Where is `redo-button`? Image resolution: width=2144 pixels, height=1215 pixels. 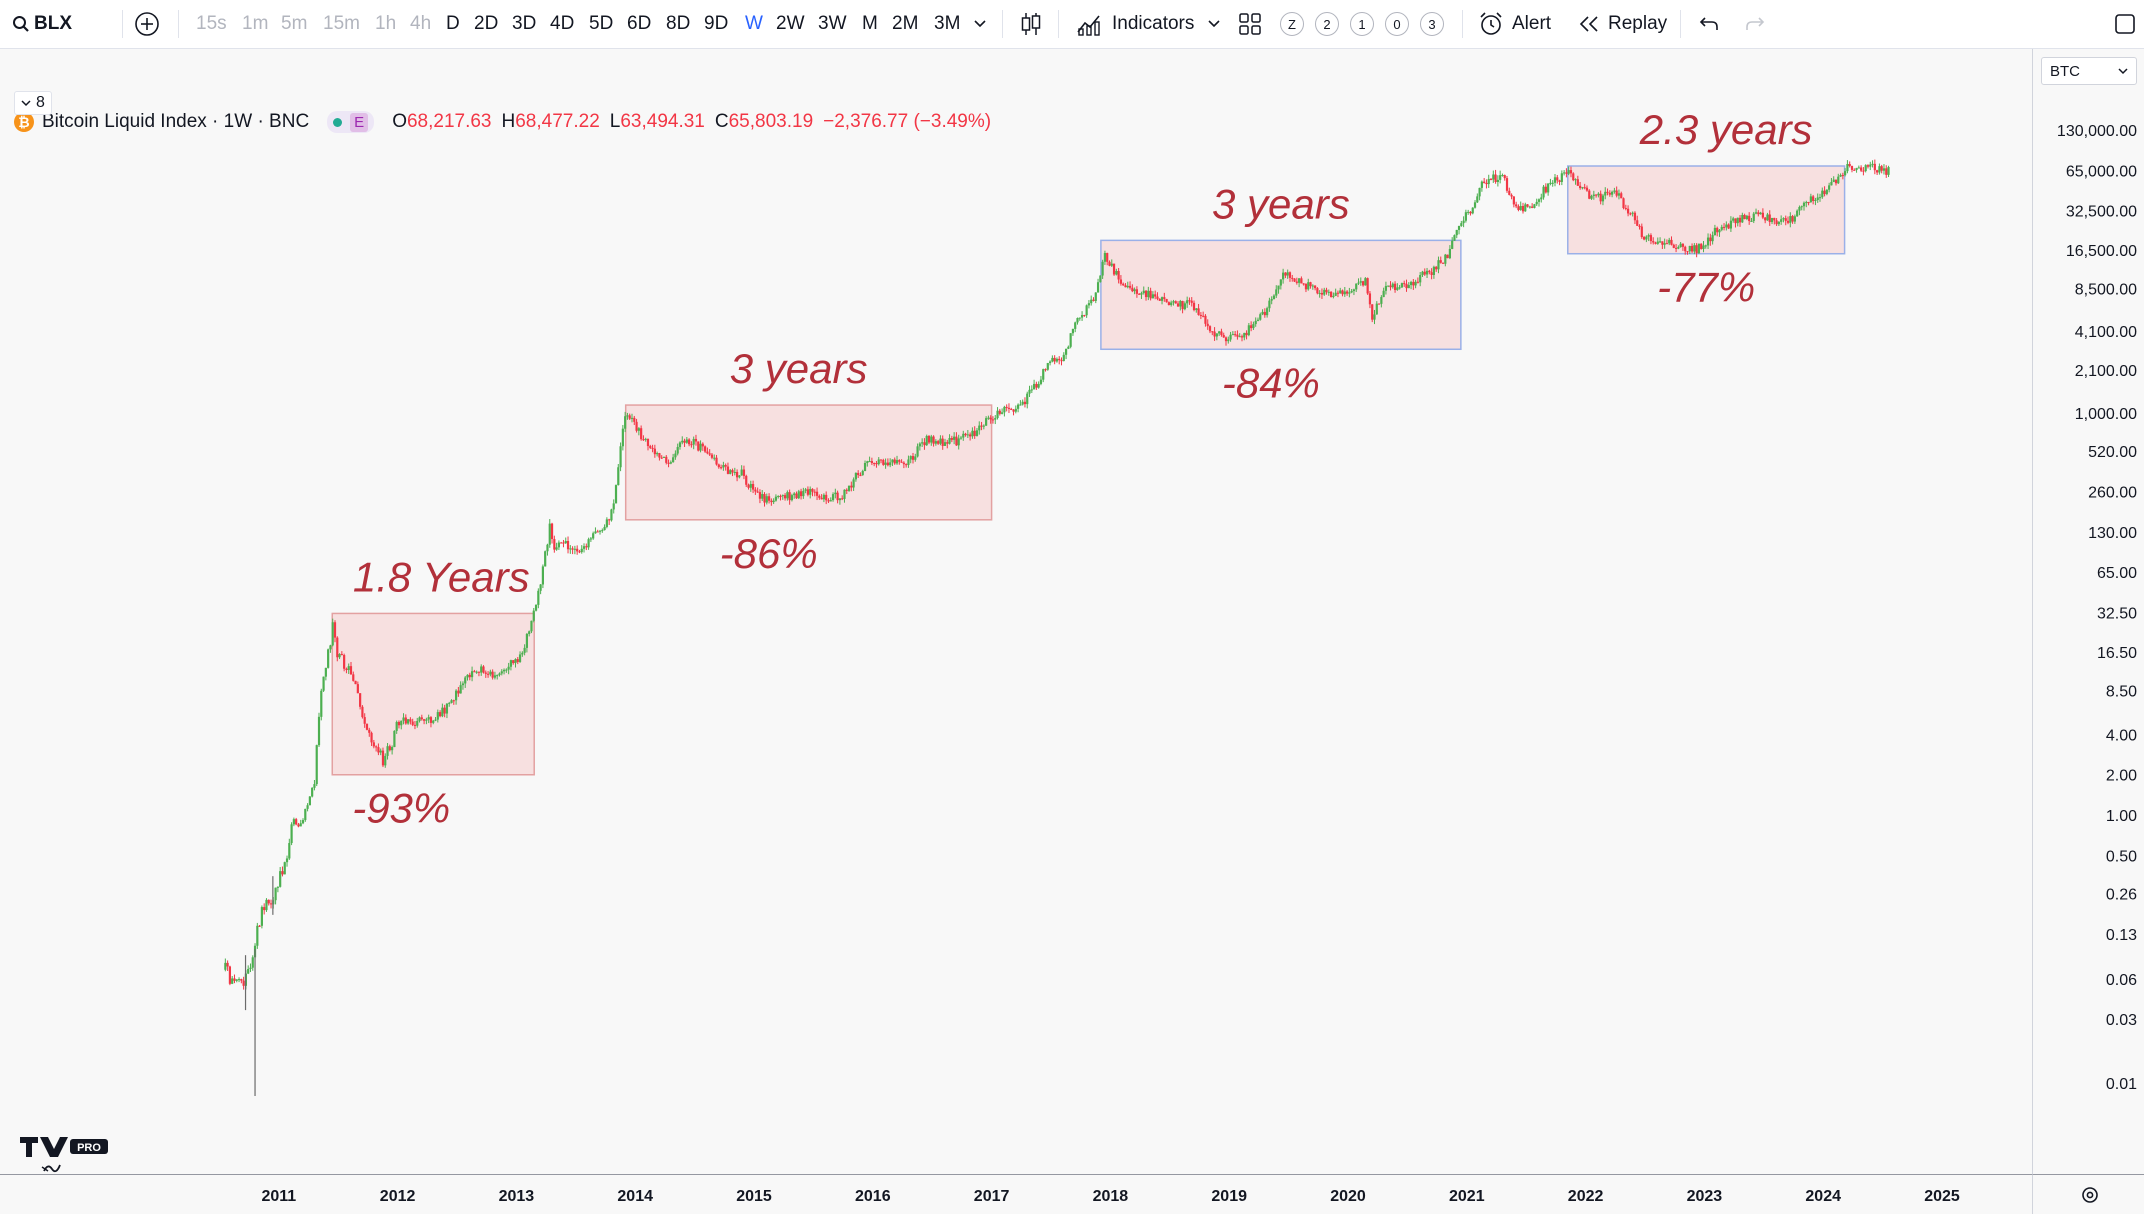 redo-button is located at coordinates (1755, 24).